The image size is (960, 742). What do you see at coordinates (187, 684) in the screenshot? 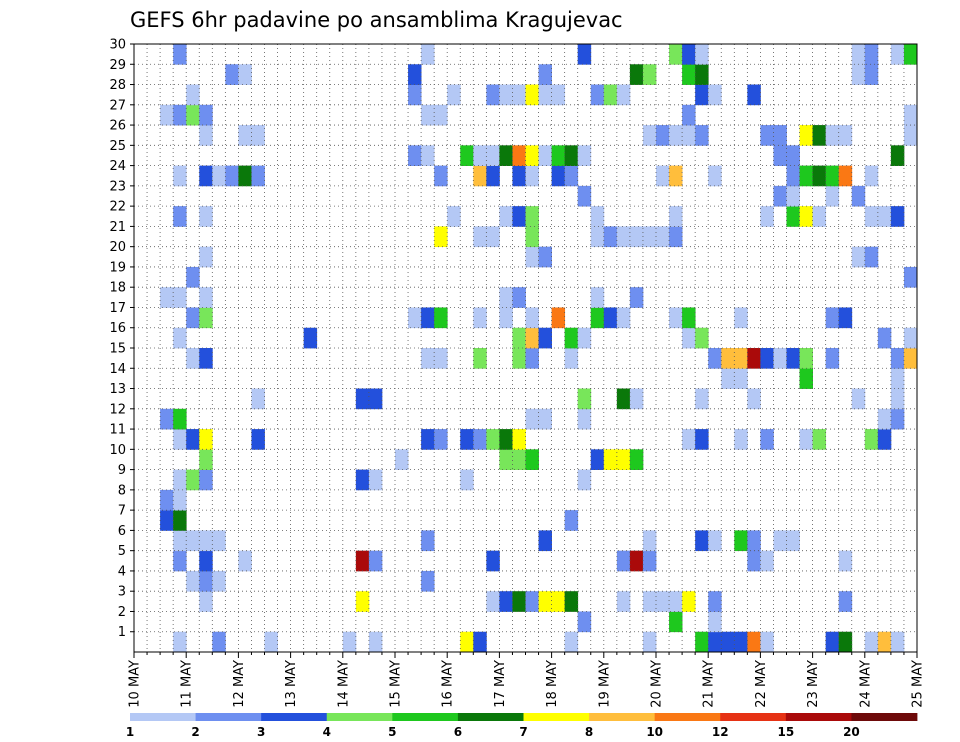
I see `x-tick-label: 11 MAY` at bounding box center [187, 684].